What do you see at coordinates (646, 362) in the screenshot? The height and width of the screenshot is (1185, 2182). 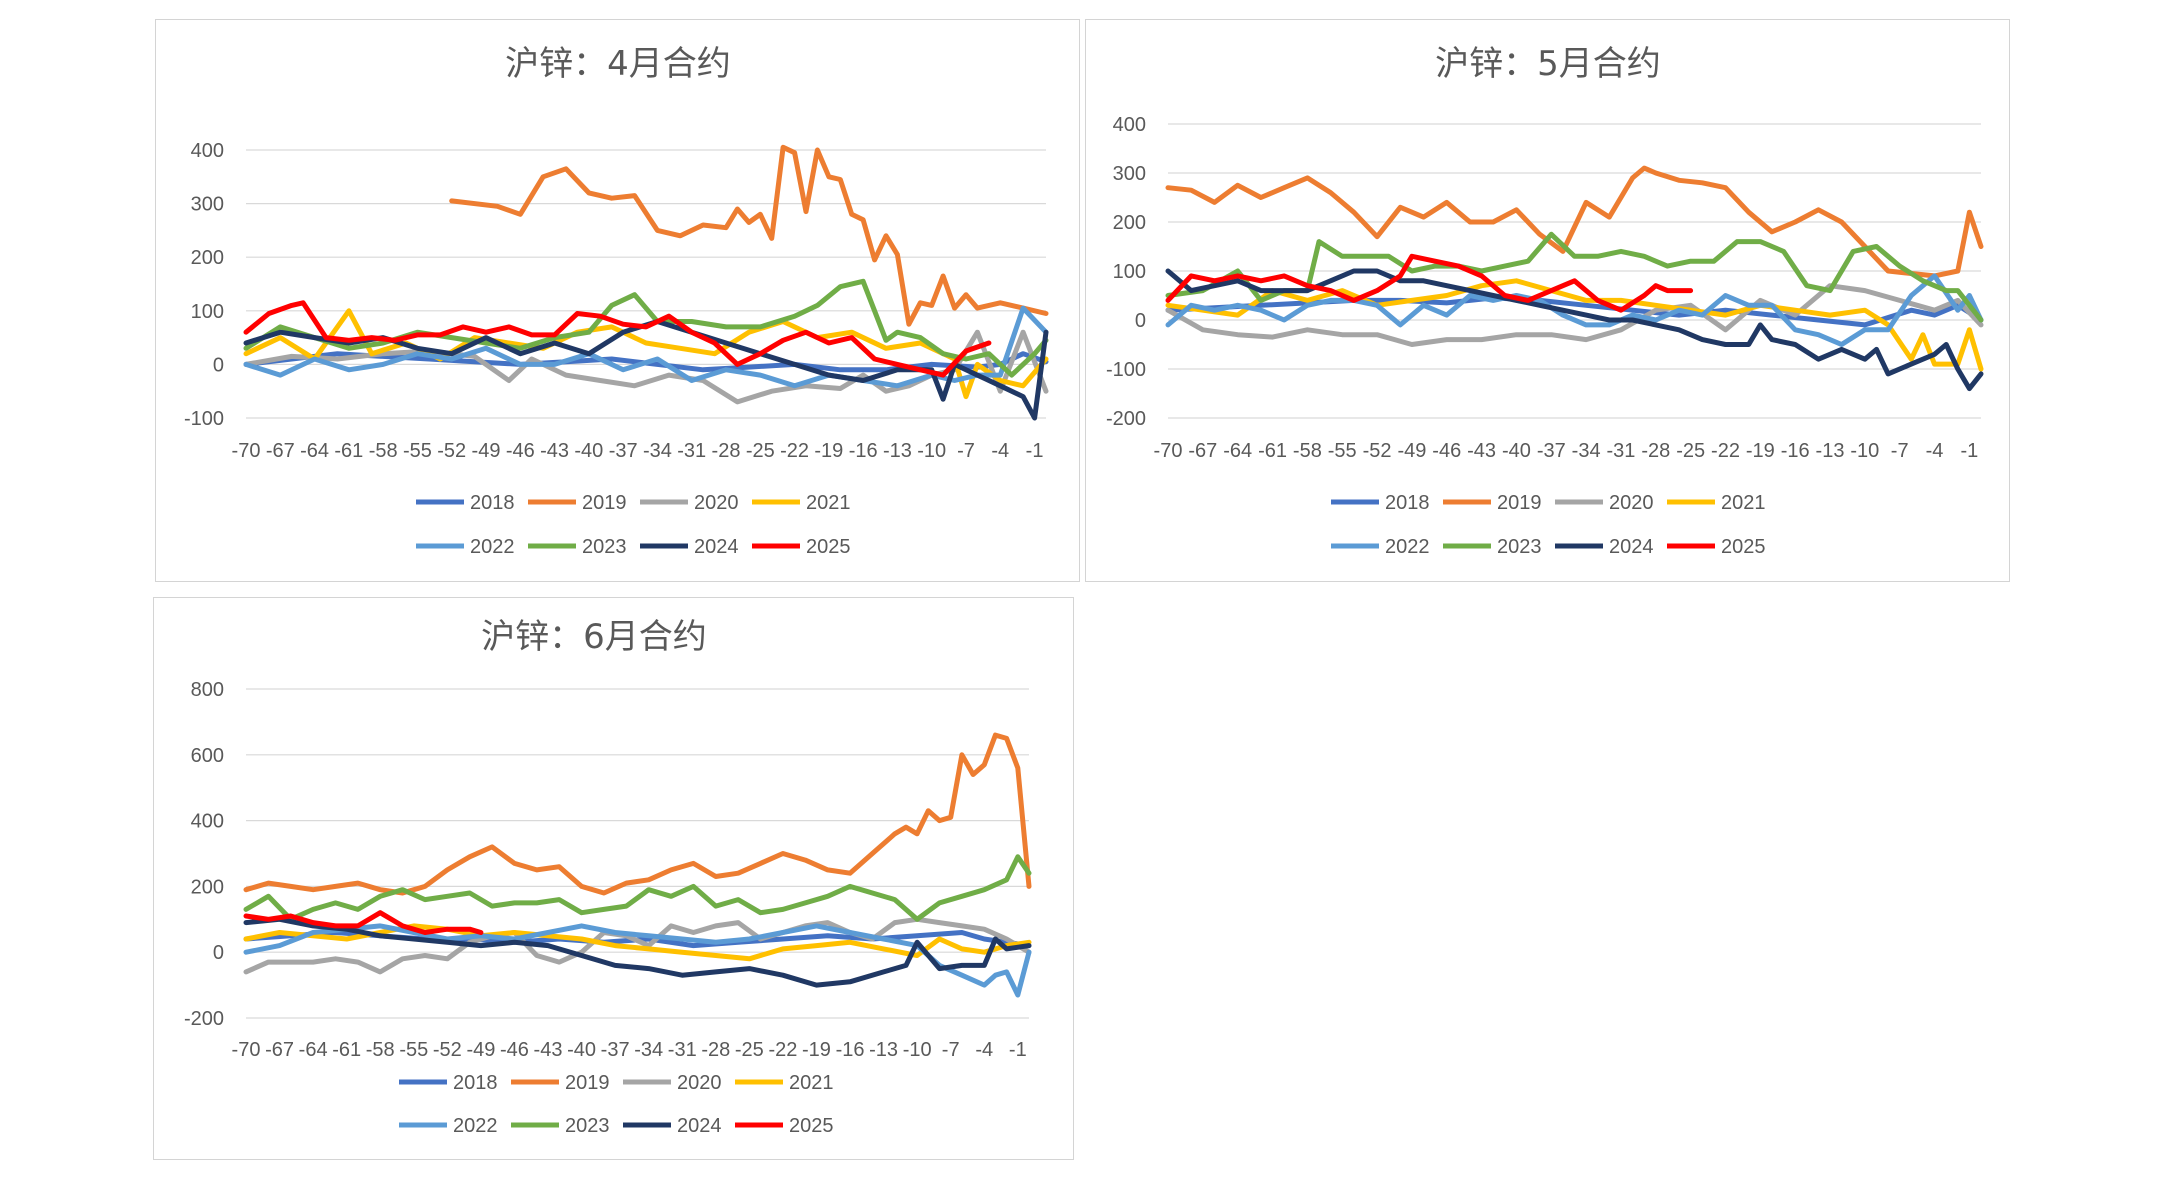 I see `series-line-2018` at bounding box center [646, 362].